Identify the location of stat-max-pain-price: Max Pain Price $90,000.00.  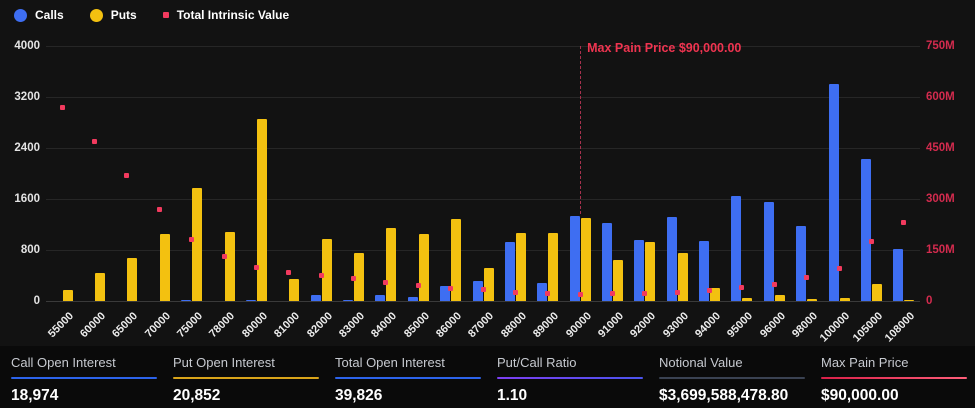
(894, 381).